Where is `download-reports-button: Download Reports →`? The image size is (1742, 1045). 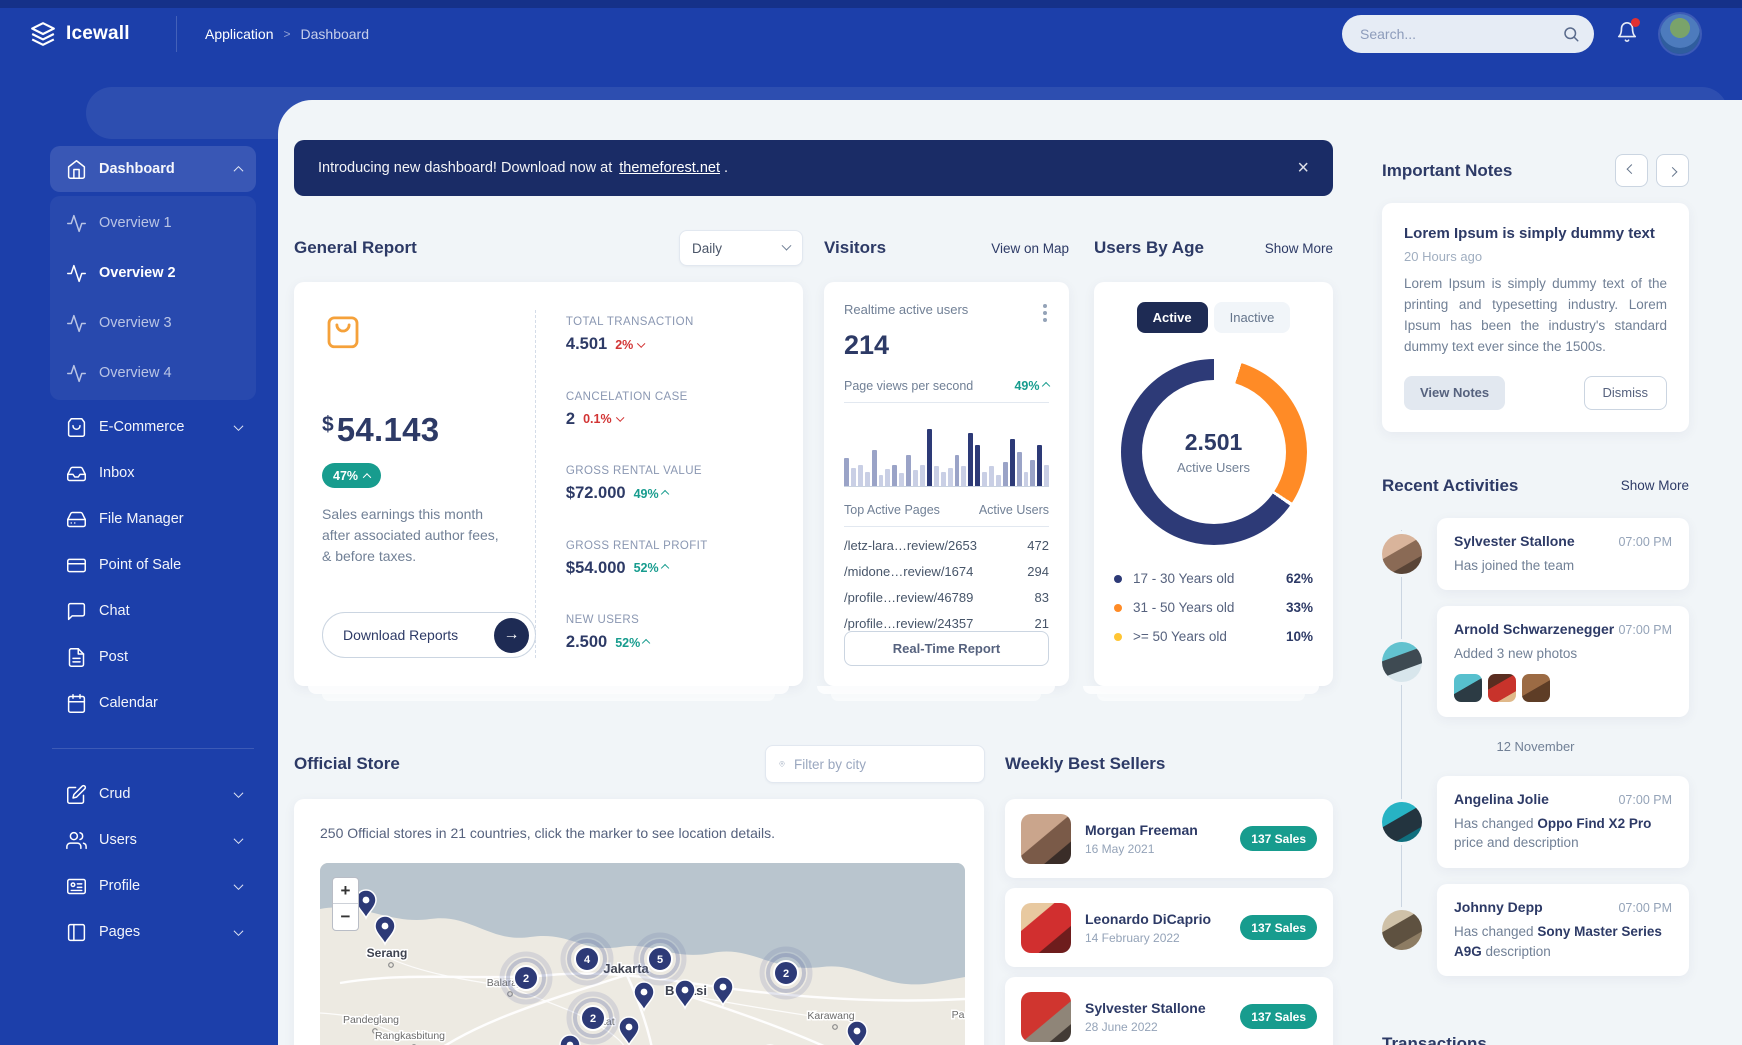 download-reports-button: Download Reports → is located at coordinates (429, 635).